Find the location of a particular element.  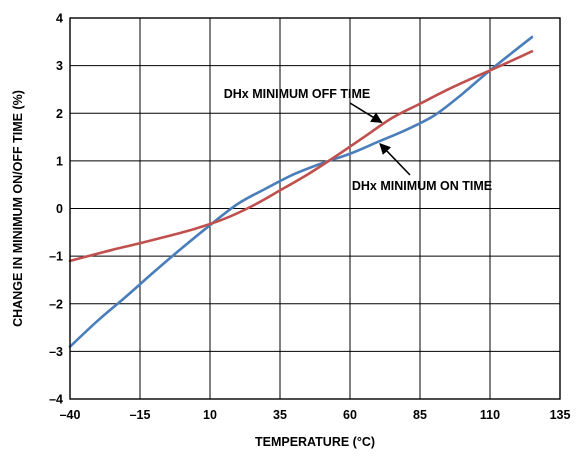

y-tick-label: 4 is located at coordinates (59, 19).